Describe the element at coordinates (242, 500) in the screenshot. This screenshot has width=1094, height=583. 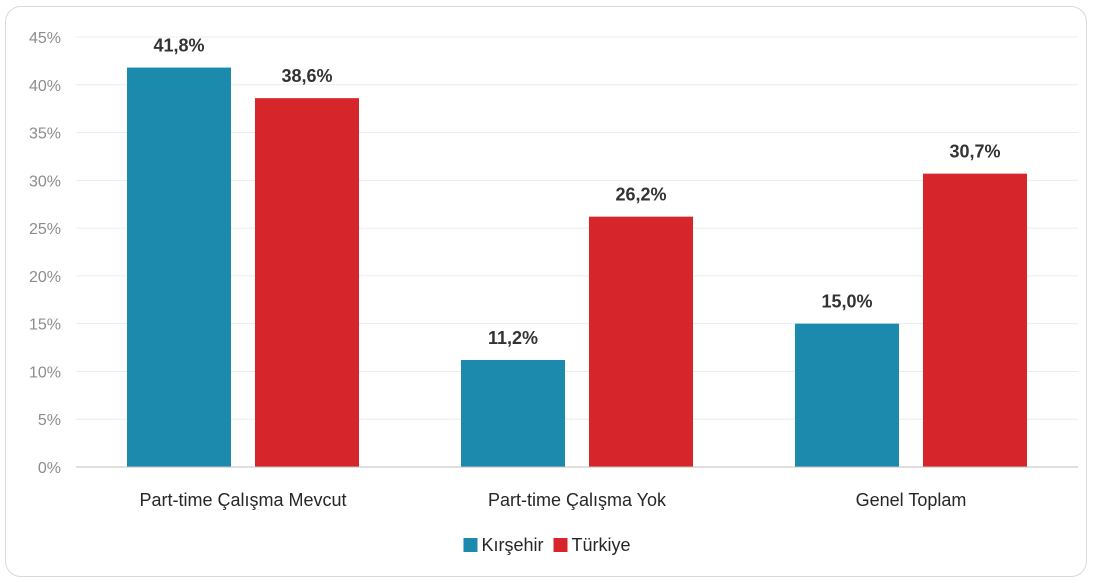
I see `x-category-label: Part-time Çalışma Mevcut` at that location.